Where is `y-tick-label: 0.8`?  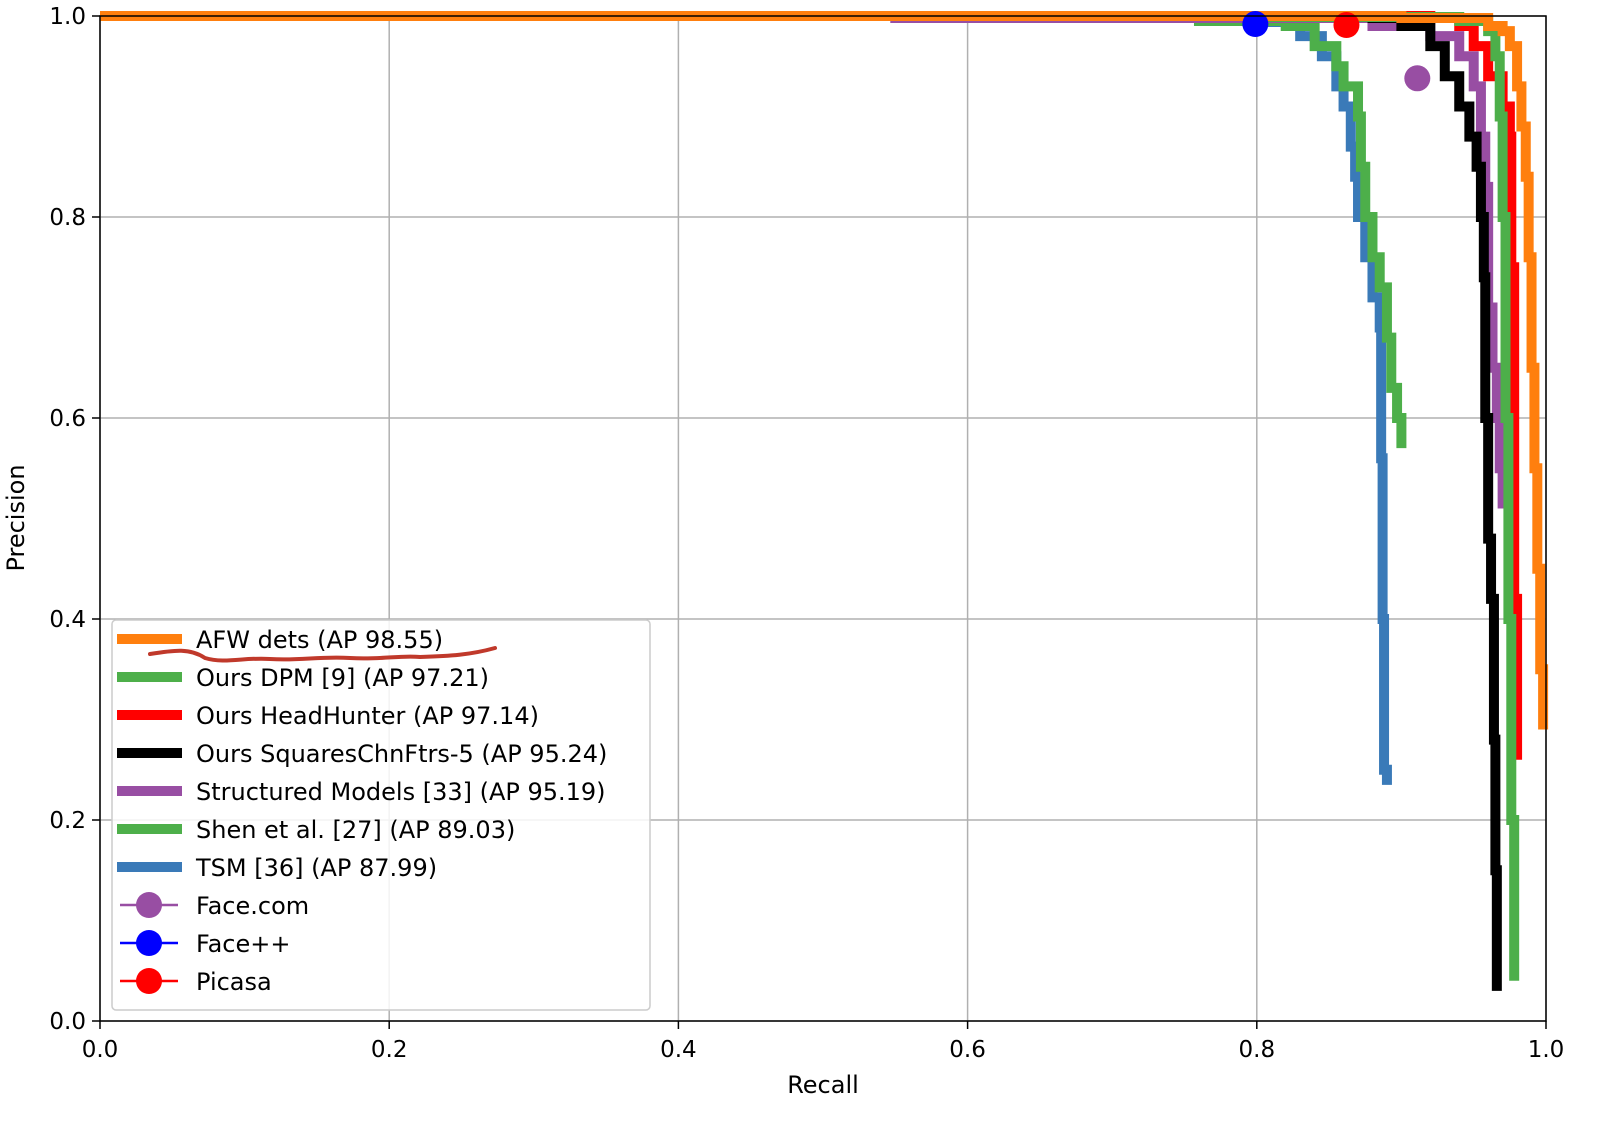
y-tick-label: 0.8 is located at coordinates (67, 218).